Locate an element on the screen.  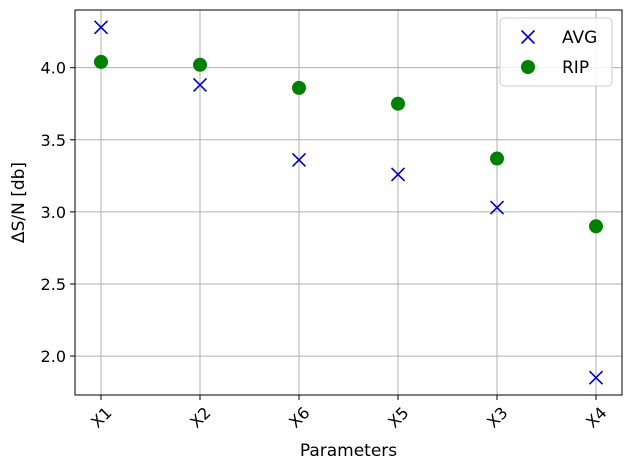
y-tick-label: 2.5 is located at coordinates (53, 284).